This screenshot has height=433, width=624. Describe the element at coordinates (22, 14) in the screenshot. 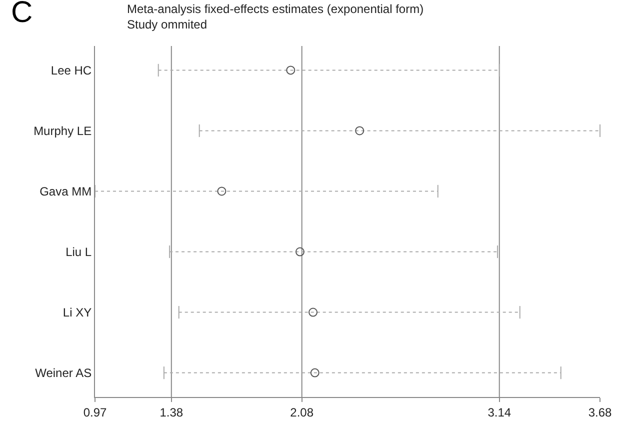

I see `text: C` at that location.